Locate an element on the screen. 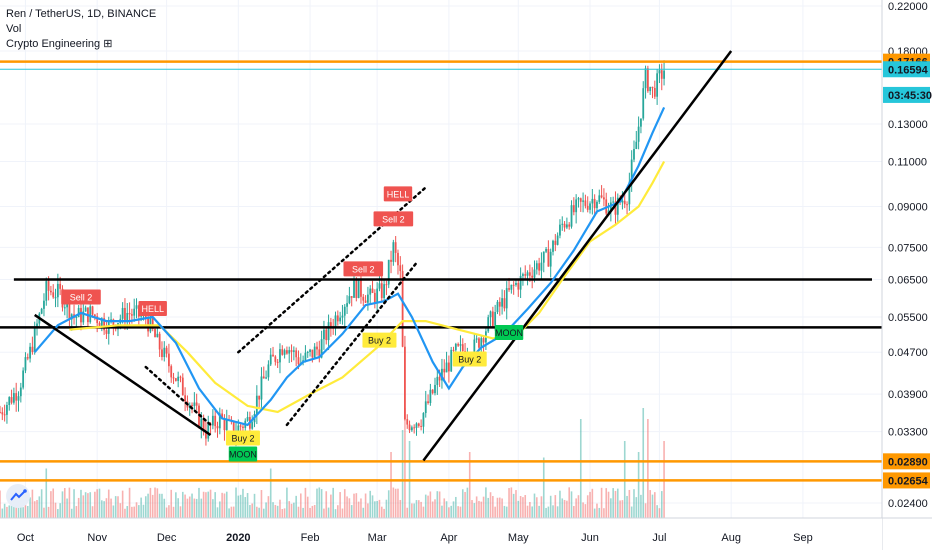 This screenshot has width=932, height=550. indicator-label: Crypto Engineering ⊞ is located at coordinates (59, 44).